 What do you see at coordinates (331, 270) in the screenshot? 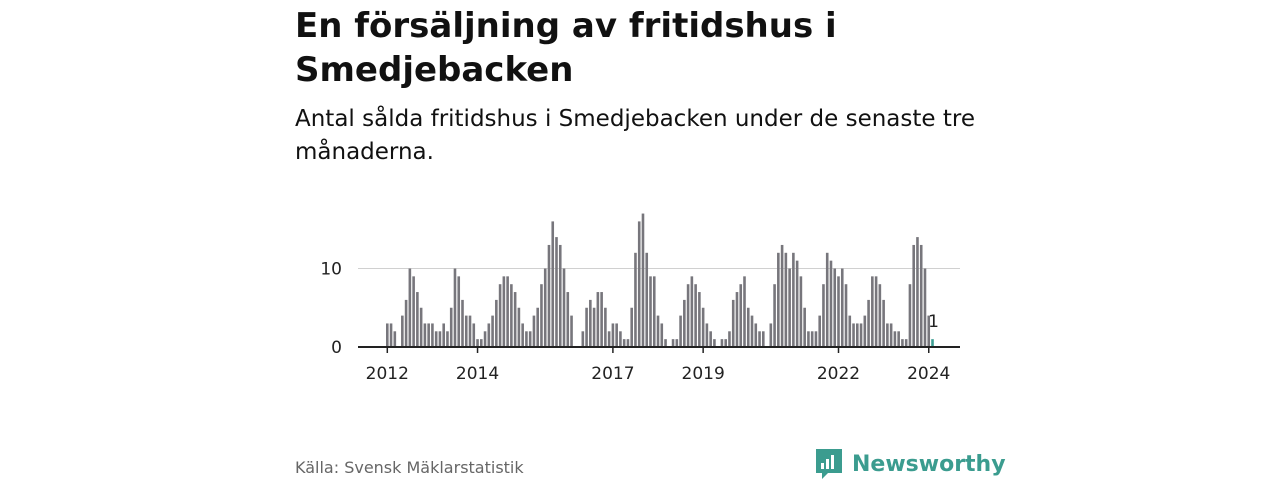
I see `y-tick-label: 10` at bounding box center [331, 270].